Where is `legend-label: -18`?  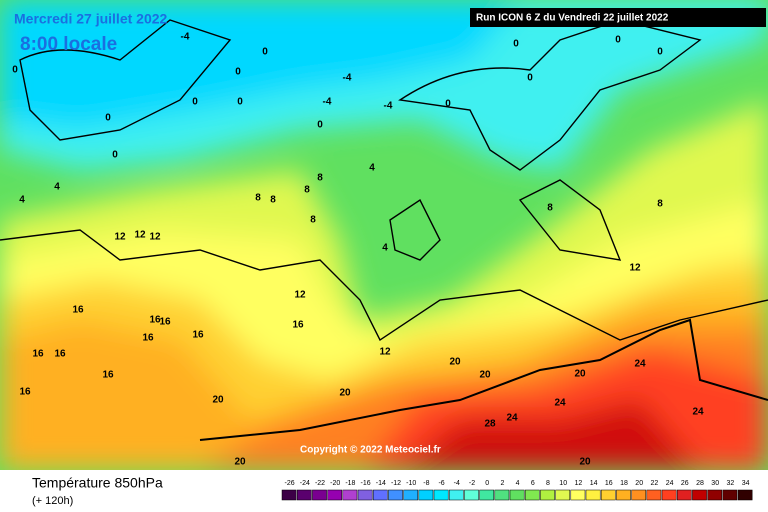 legend-label: -18 is located at coordinates (350, 483).